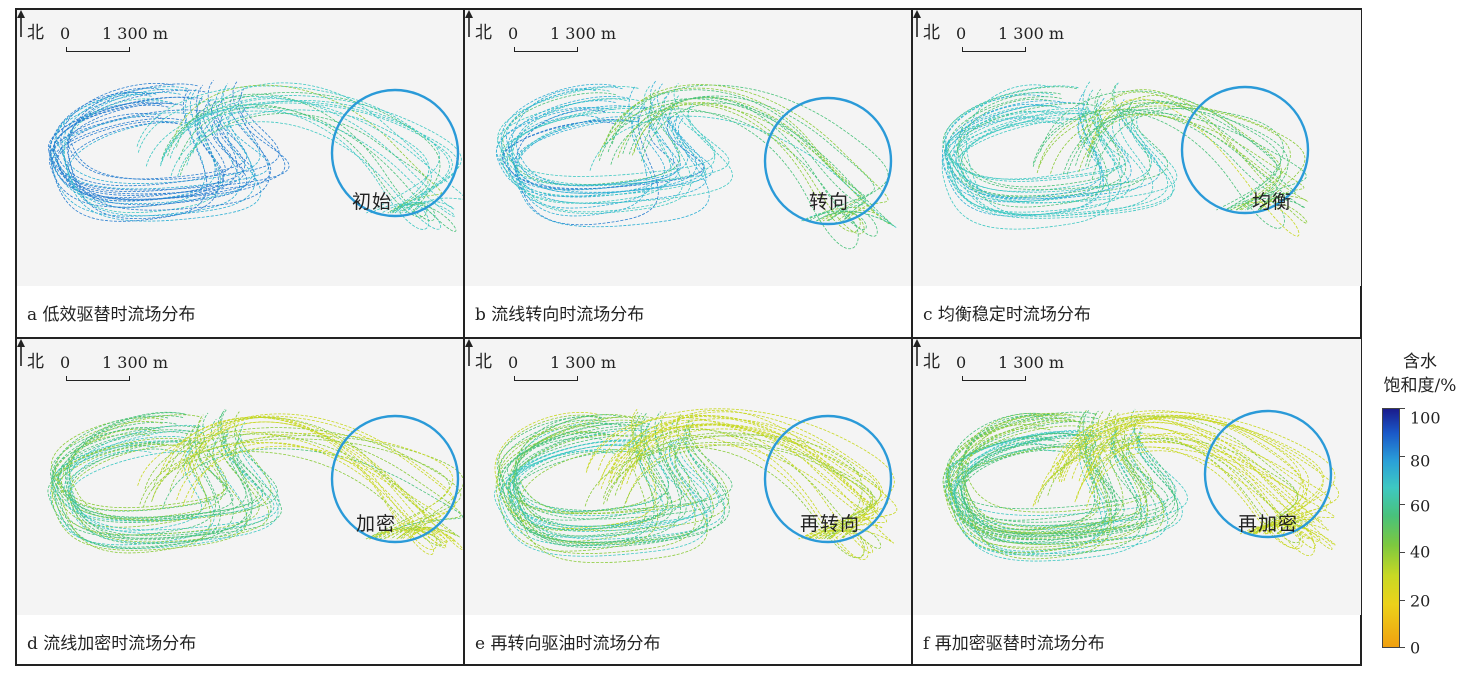 The height and width of the screenshot is (683, 1484). What do you see at coordinates (560, 315) in the screenshot?
I see `caption-b: b 流线转向时流场分布` at bounding box center [560, 315].